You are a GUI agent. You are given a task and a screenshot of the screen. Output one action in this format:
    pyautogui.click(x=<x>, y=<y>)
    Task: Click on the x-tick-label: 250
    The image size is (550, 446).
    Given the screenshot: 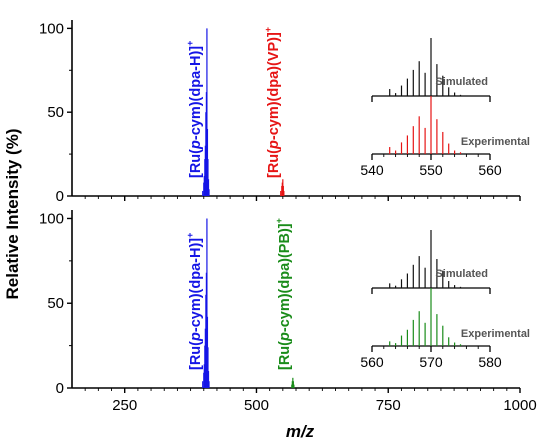 What is the action you would take?
    pyautogui.click(x=124, y=405)
    